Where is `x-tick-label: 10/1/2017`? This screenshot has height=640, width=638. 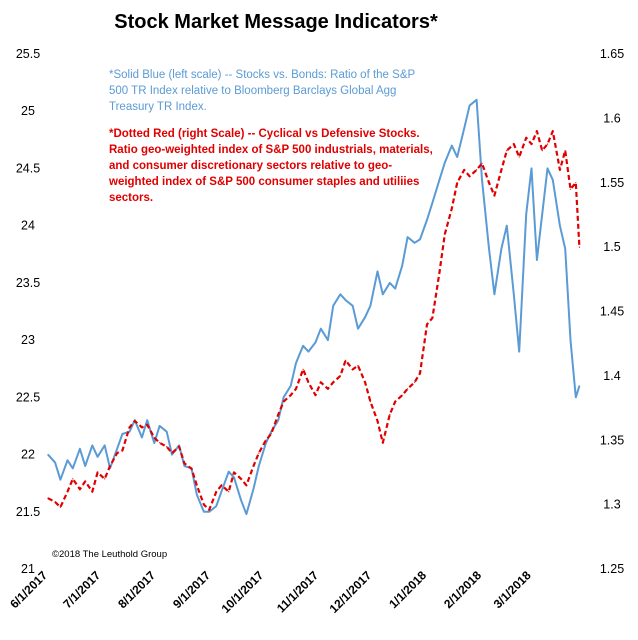 x-tick-label: 10/1/2017 is located at coordinates (243, 592).